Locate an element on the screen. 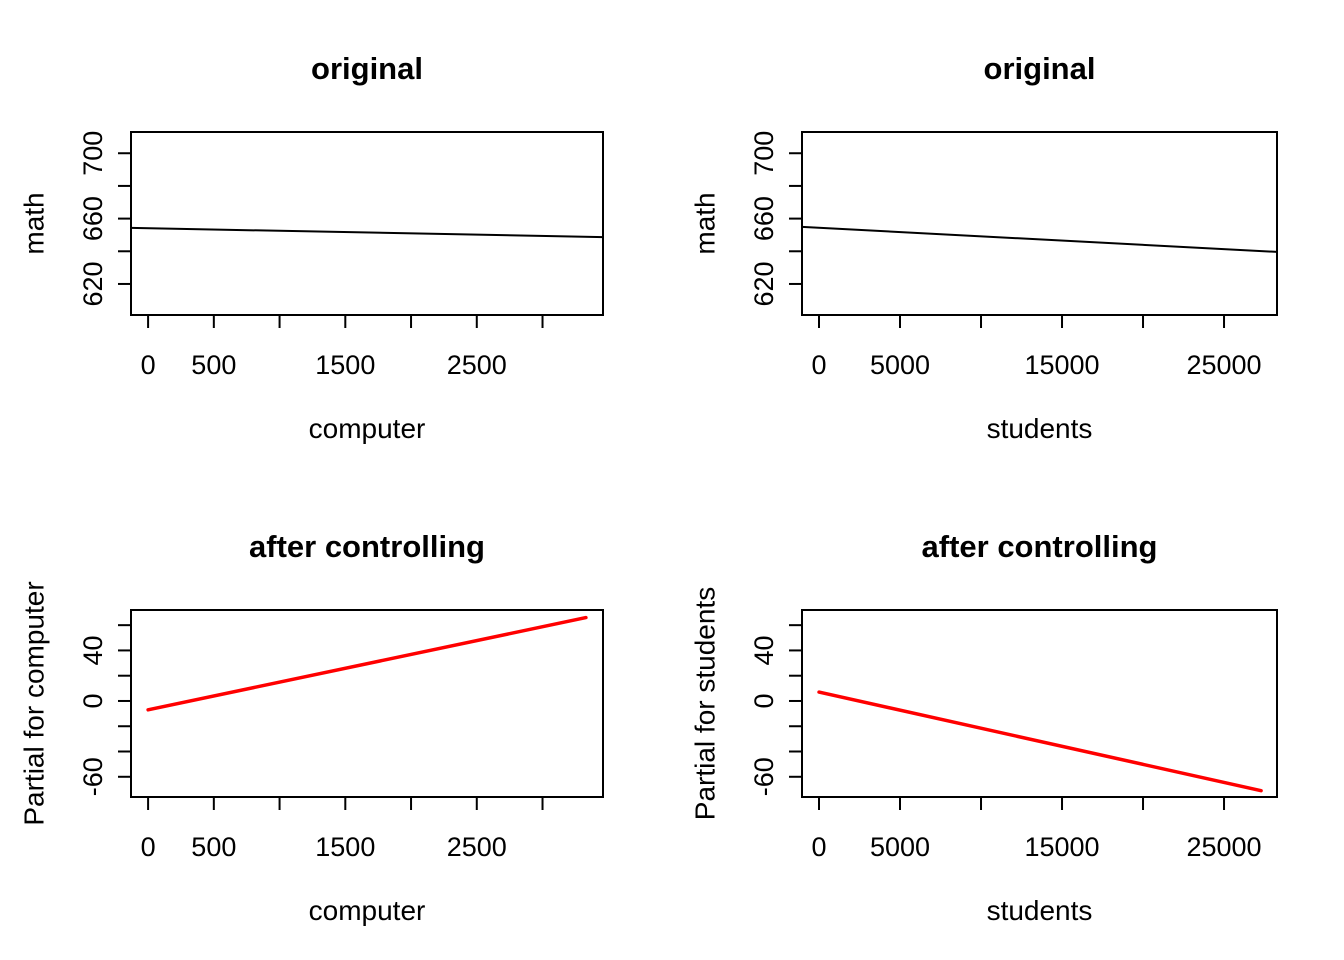 The image size is (1344, 960). y-axis-label: Partial for students is located at coordinates (704, 703).